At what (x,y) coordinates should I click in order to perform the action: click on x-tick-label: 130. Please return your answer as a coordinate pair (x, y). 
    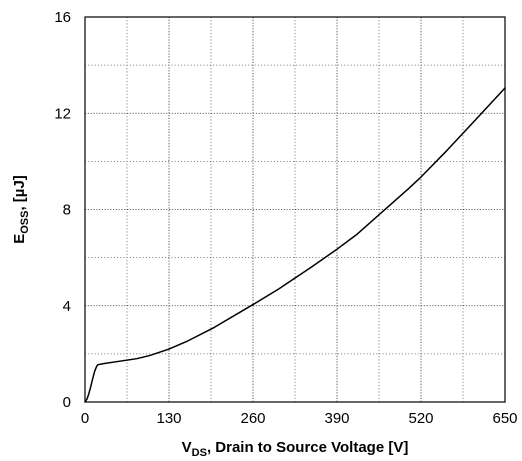
    Looking at the image, I should click on (168, 418).